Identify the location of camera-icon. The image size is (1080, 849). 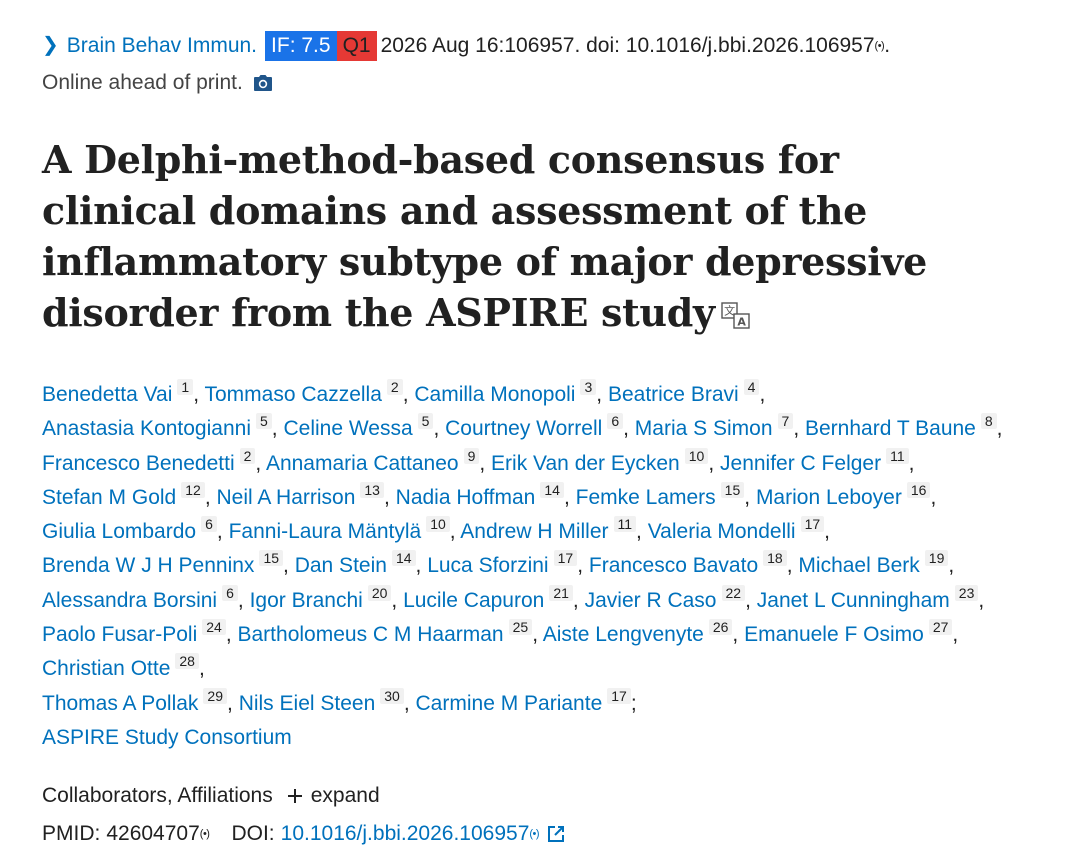
(263, 83).